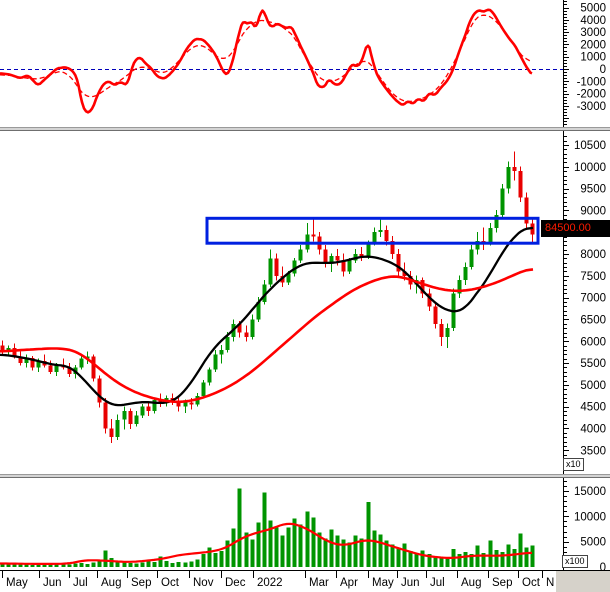 Image resolution: width=610 pixels, height=592 pixels. What do you see at coordinates (573, 464) in the screenshot?
I see `price-scale-multiplier-badge: x10` at bounding box center [573, 464].